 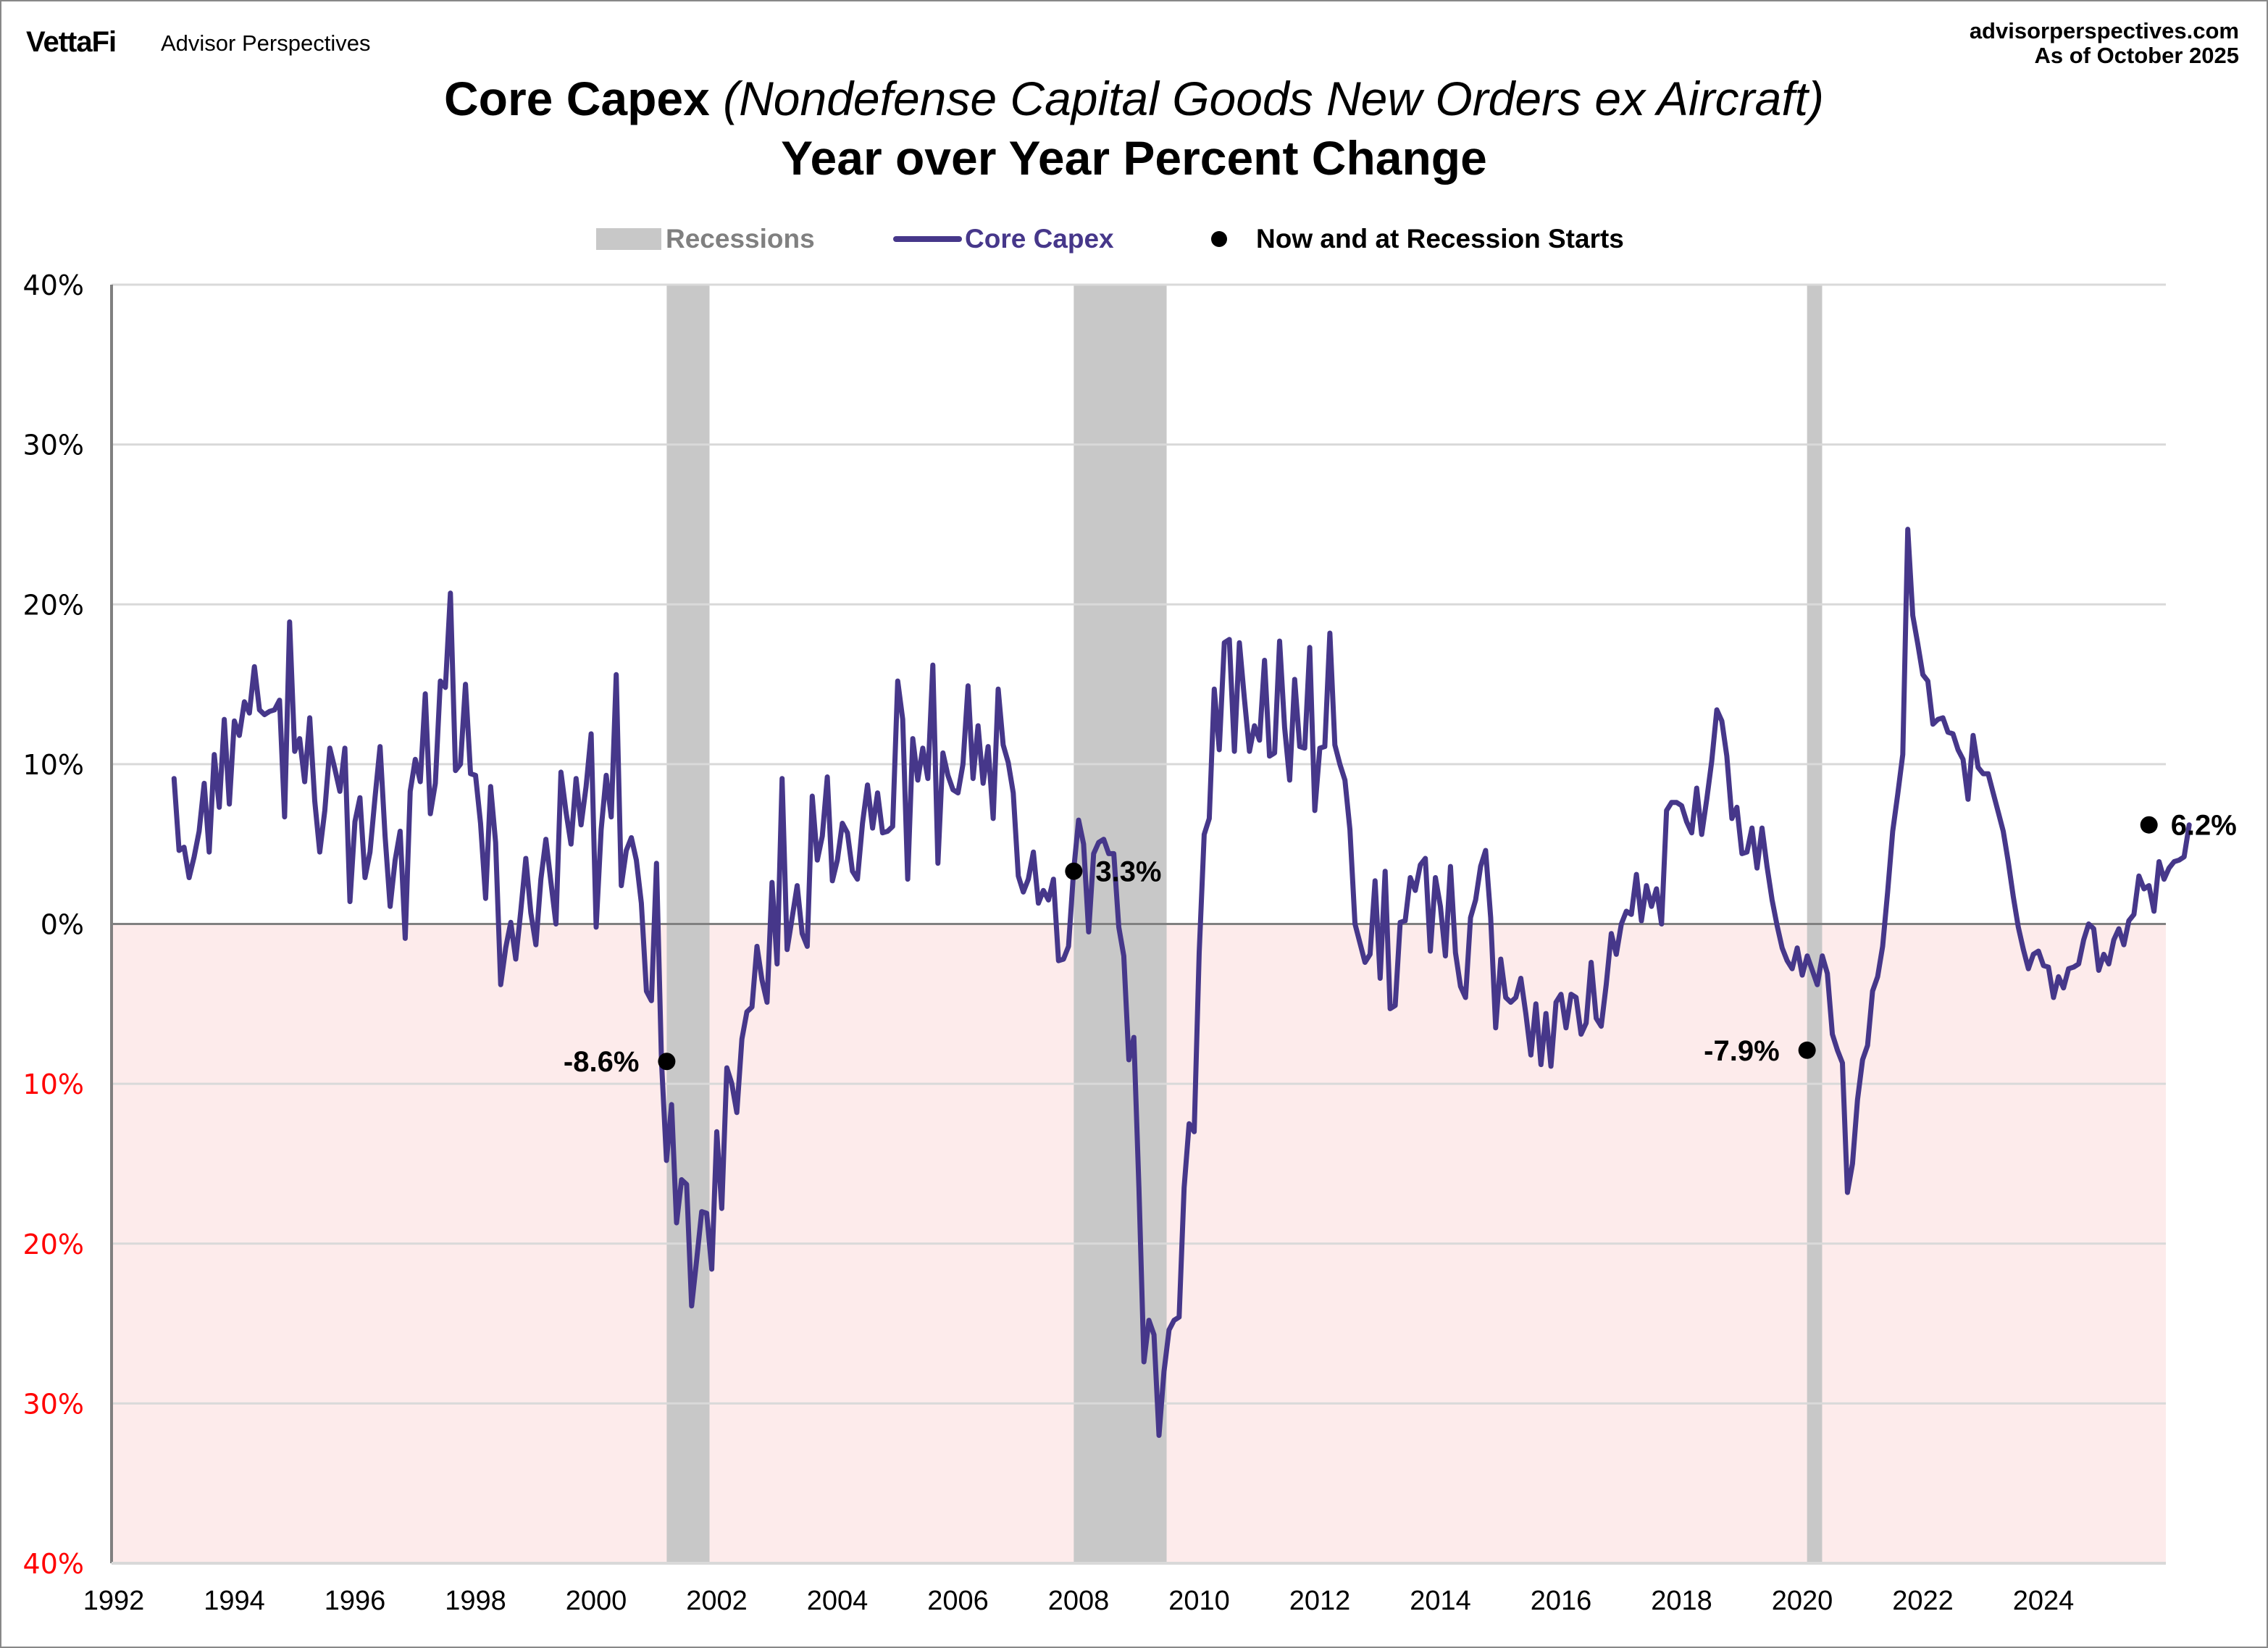 What do you see at coordinates (1803, 1601) in the screenshot?
I see `x-tick-label: 2020` at bounding box center [1803, 1601].